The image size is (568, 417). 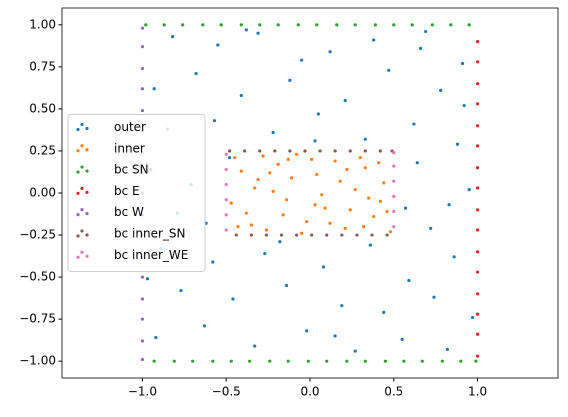 What do you see at coordinates (37, 277) in the screenshot?
I see `y-tick-label: −0.50` at bounding box center [37, 277].